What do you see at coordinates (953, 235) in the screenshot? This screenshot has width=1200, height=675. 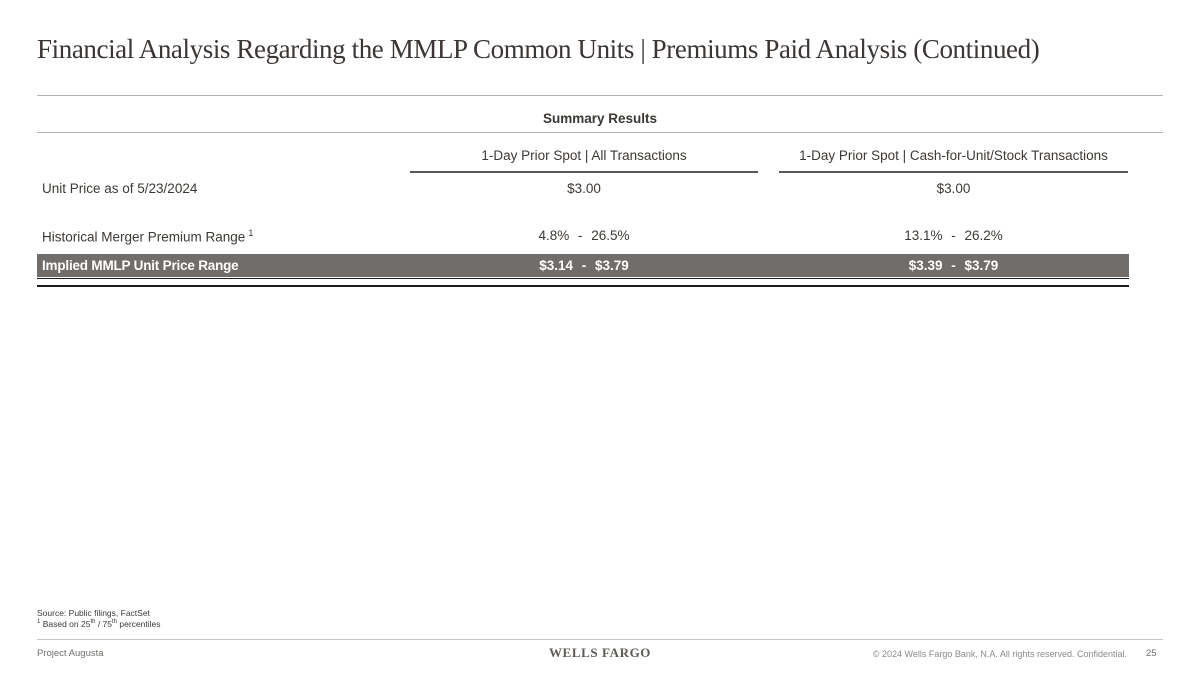 I see `premium-range-col2-value: 13.1% - 26.2%` at bounding box center [953, 235].